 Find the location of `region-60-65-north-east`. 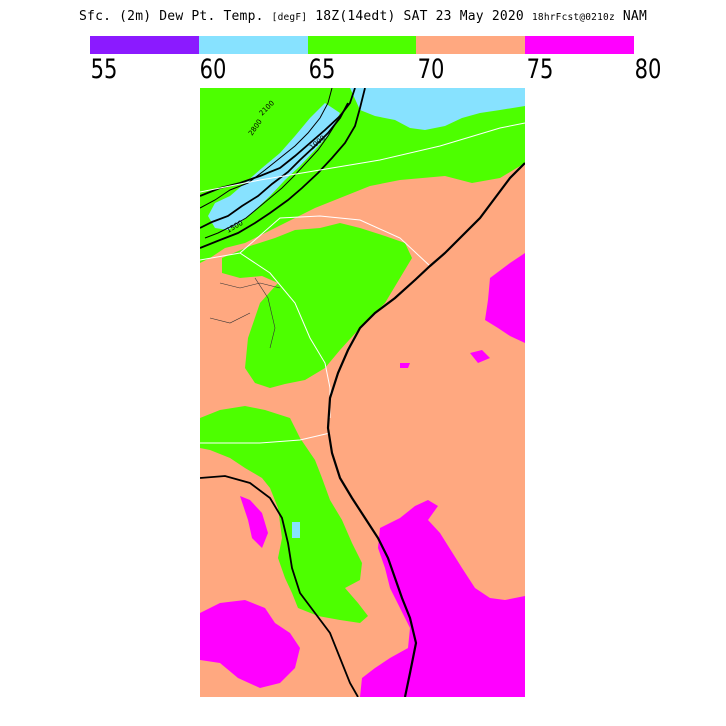

region-60-65-north-east is located at coordinates (437, 109).